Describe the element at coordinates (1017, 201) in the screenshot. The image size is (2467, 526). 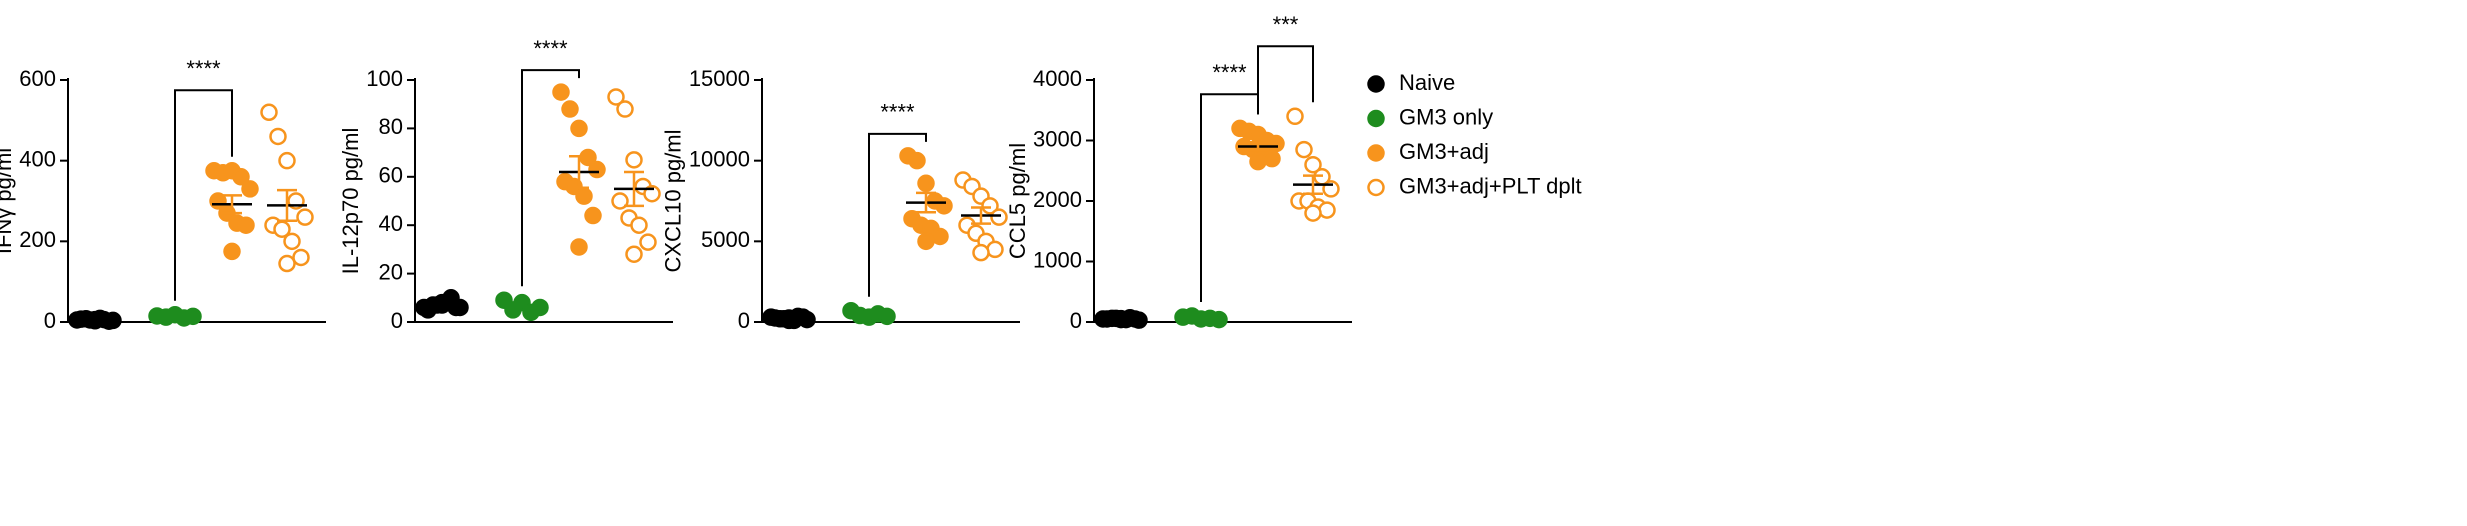
I see `y-axis-label: CCL5 pg/ml` at that location.